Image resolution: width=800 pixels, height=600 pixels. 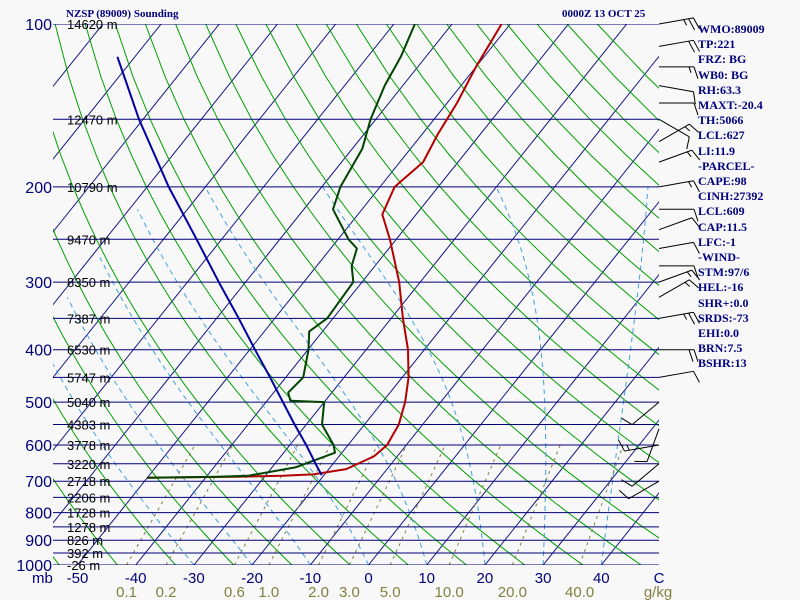 I want to click on mixing-ratio-tick-label: 0.1, so click(x=126, y=592).